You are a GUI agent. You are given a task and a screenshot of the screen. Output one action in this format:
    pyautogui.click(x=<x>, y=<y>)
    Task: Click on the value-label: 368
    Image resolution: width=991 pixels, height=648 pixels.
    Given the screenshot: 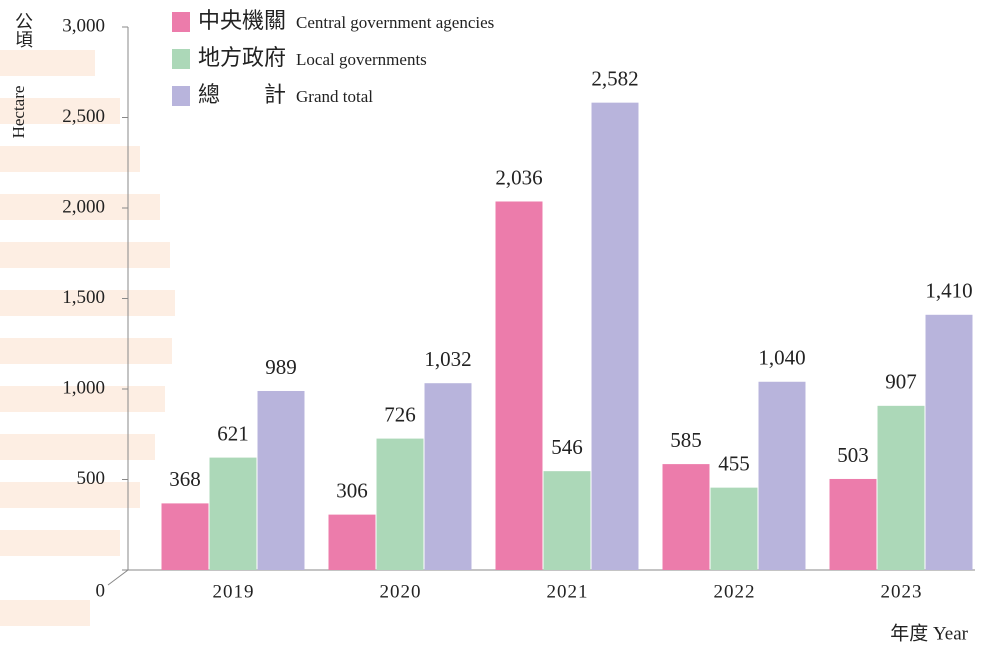 What is the action you would take?
    pyautogui.click(x=185, y=479)
    